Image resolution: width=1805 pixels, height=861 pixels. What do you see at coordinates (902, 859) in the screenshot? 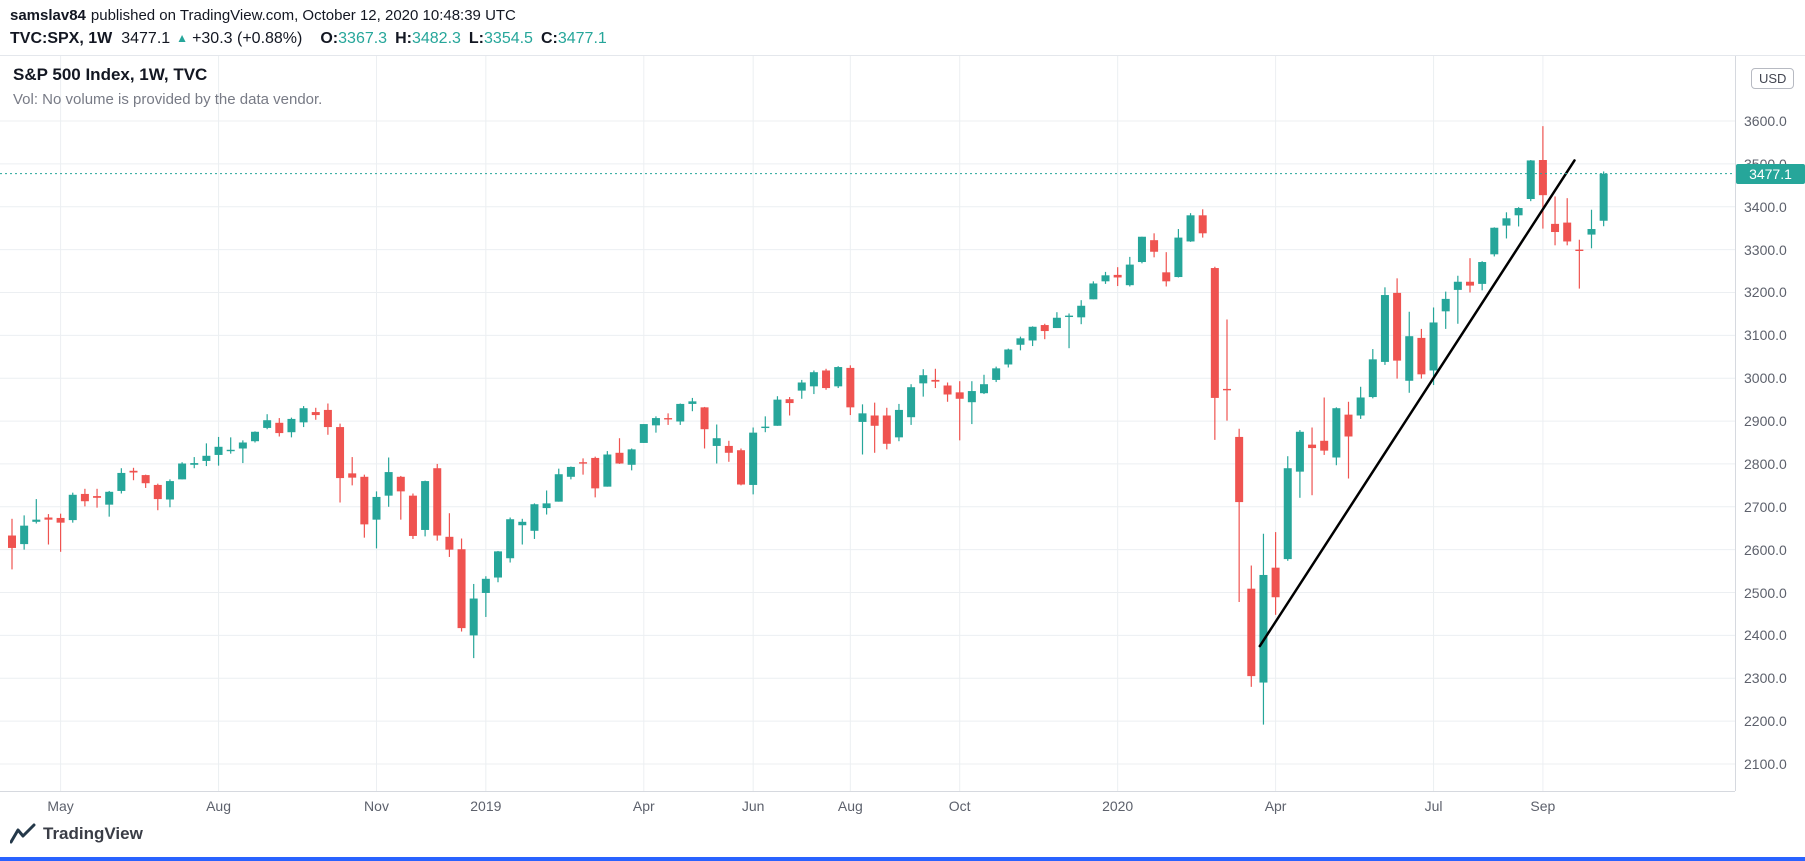
I see `bottom-accent-bar` at bounding box center [902, 859].